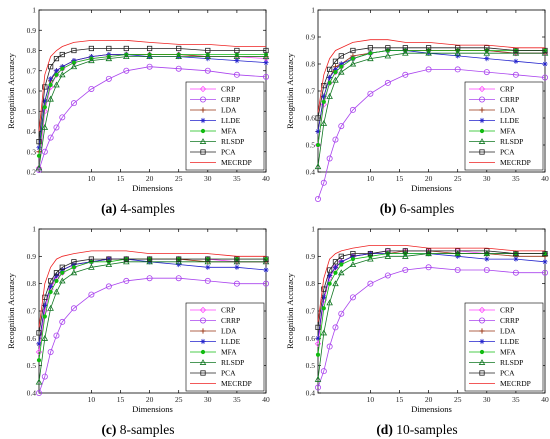  What do you see at coordinates (138, 208) in the screenshot?
I see `panel-caption: (a) 4-samples` at bounding box center [138, 208].